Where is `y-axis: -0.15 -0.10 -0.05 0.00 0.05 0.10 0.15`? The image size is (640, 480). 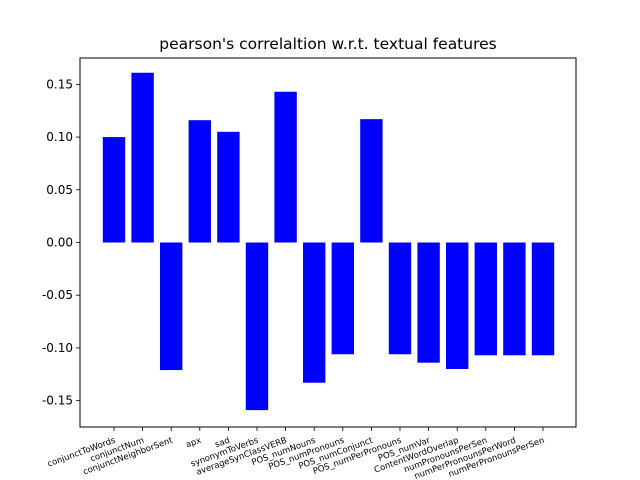
y-axis: -0.15 -0.10 -0.05 0.00 0.05 0.10 0.15 is located at coordinates (61, 242).